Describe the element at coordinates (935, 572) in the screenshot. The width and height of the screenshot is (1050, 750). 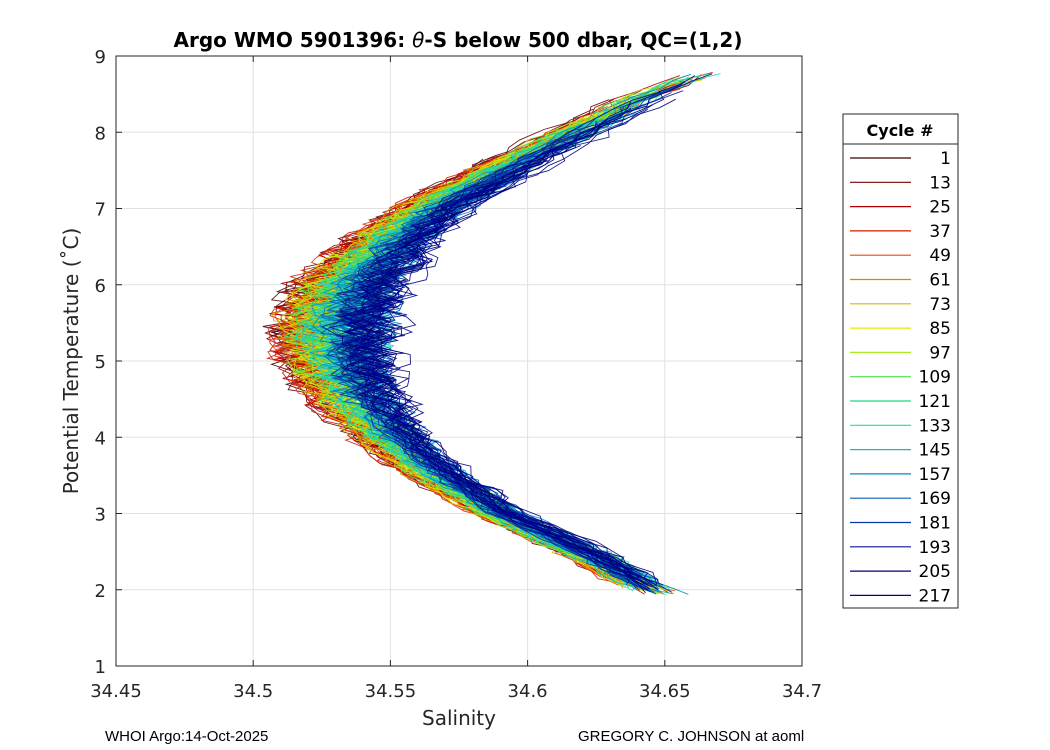
I see `legend-label: 205` at that location.